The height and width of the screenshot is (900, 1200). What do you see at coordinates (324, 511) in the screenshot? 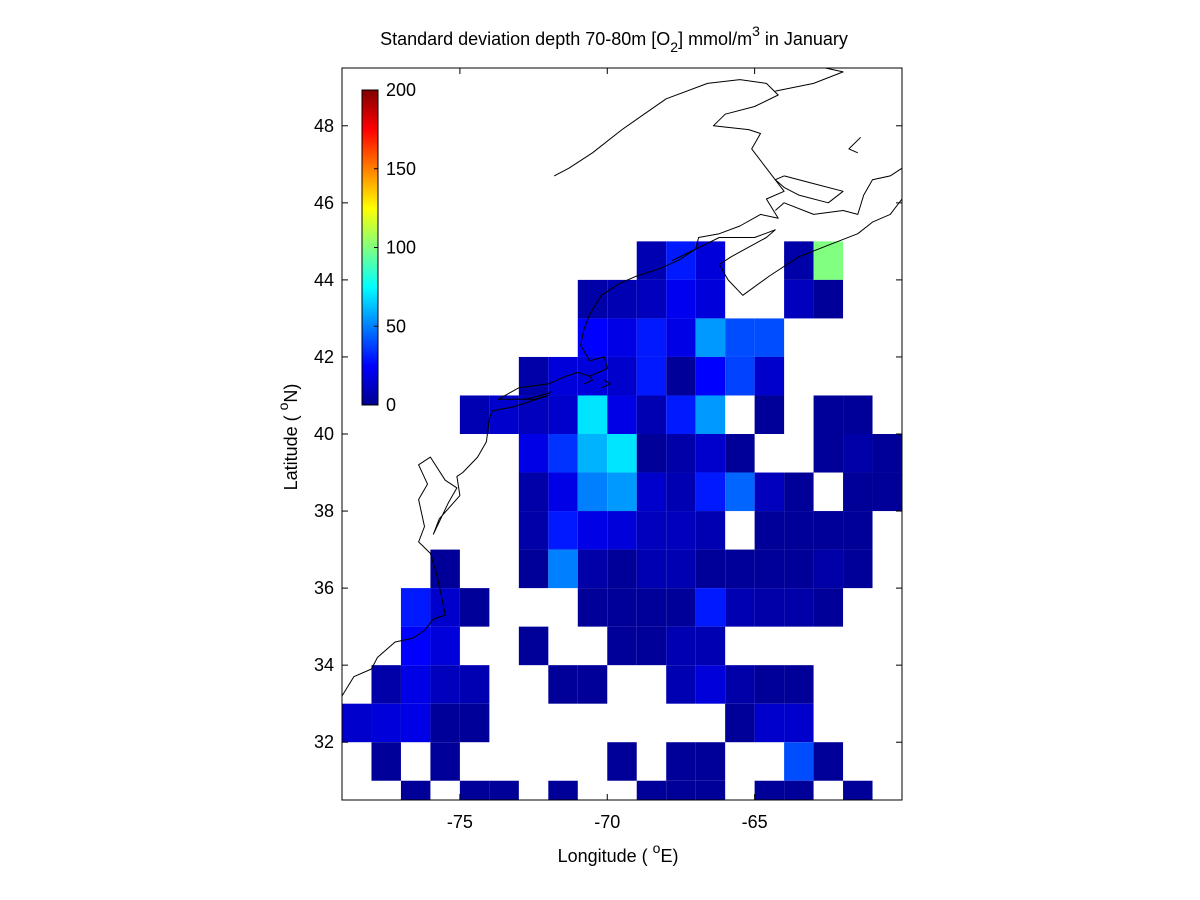
I see `y-tick-label: 38` at bounding box center [324, 511].